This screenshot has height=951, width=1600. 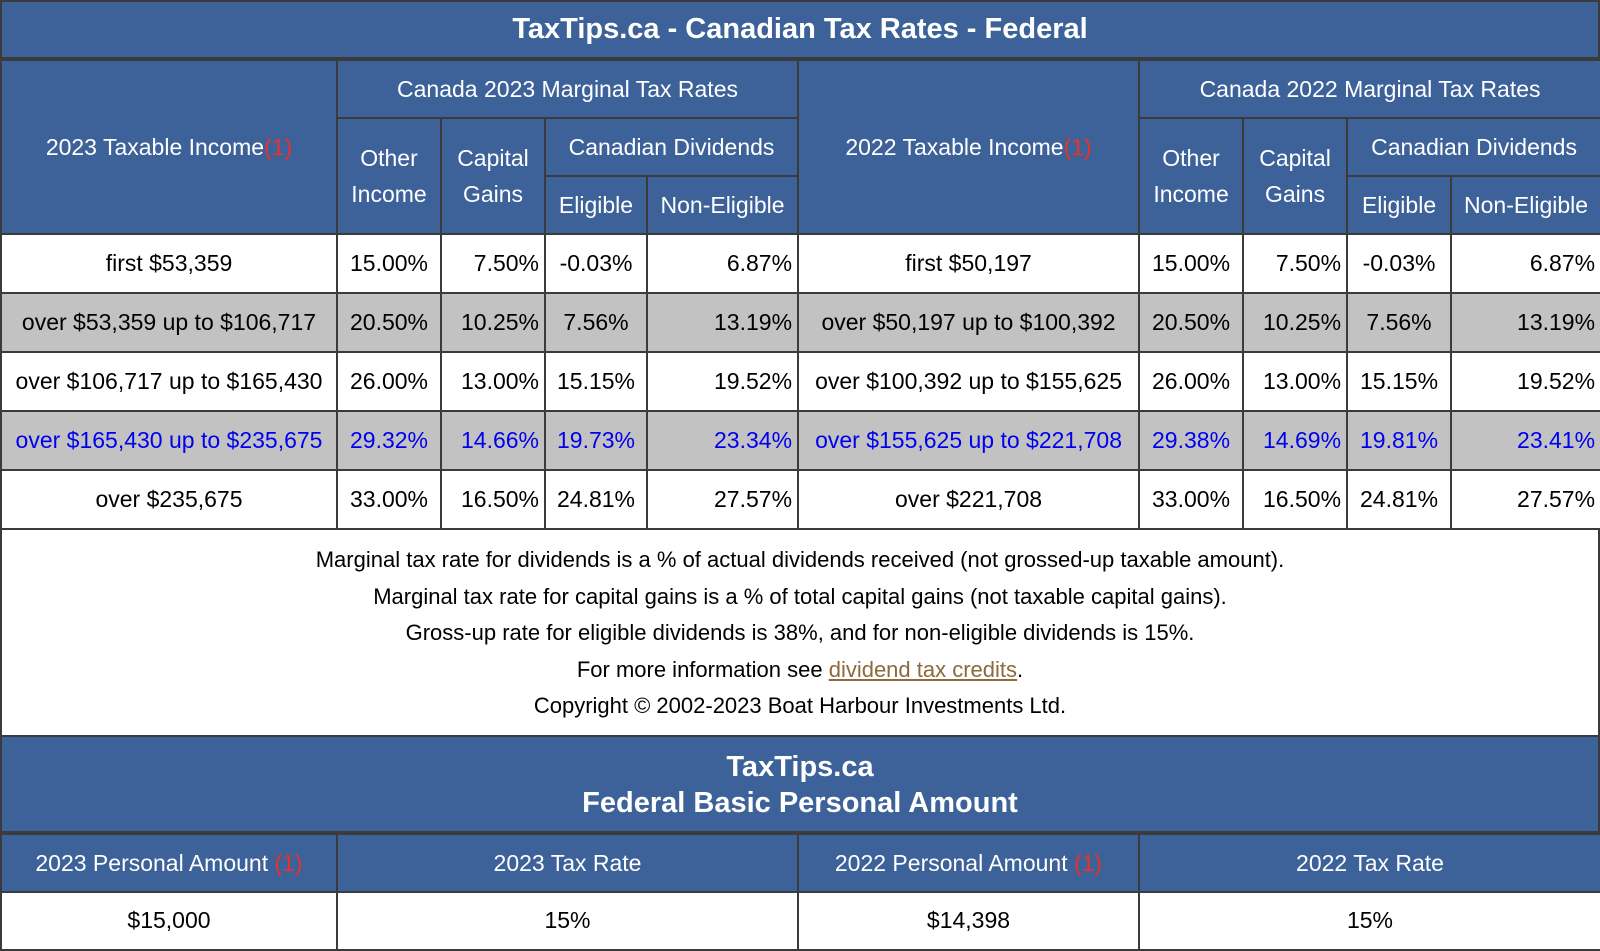 I want to click on non-eligible-2023-cell: 27.57%, so click(x=722, y=499).